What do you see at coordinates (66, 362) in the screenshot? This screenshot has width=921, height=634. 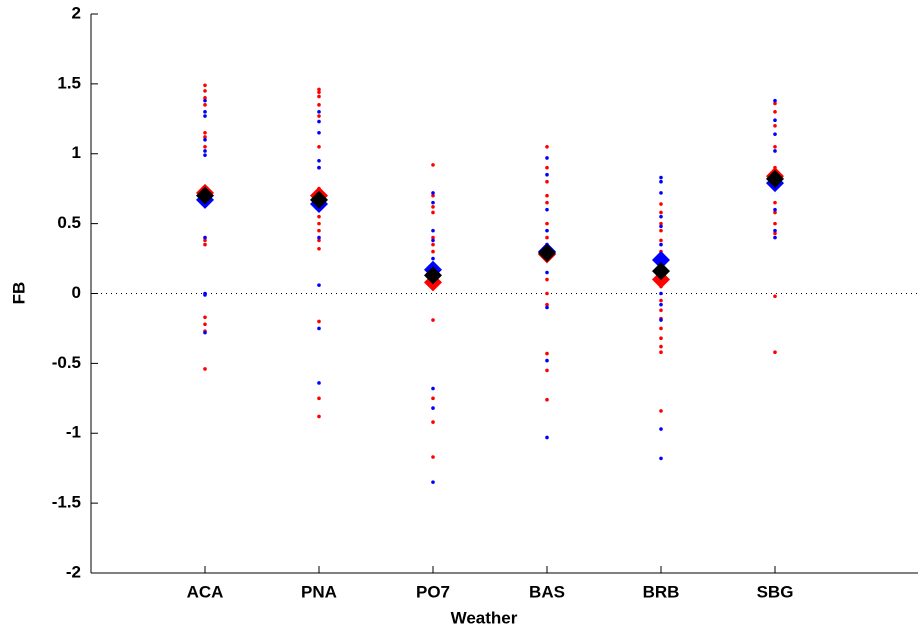 I see `y-tick-label: -0.5` at bounding box center [66, 362].